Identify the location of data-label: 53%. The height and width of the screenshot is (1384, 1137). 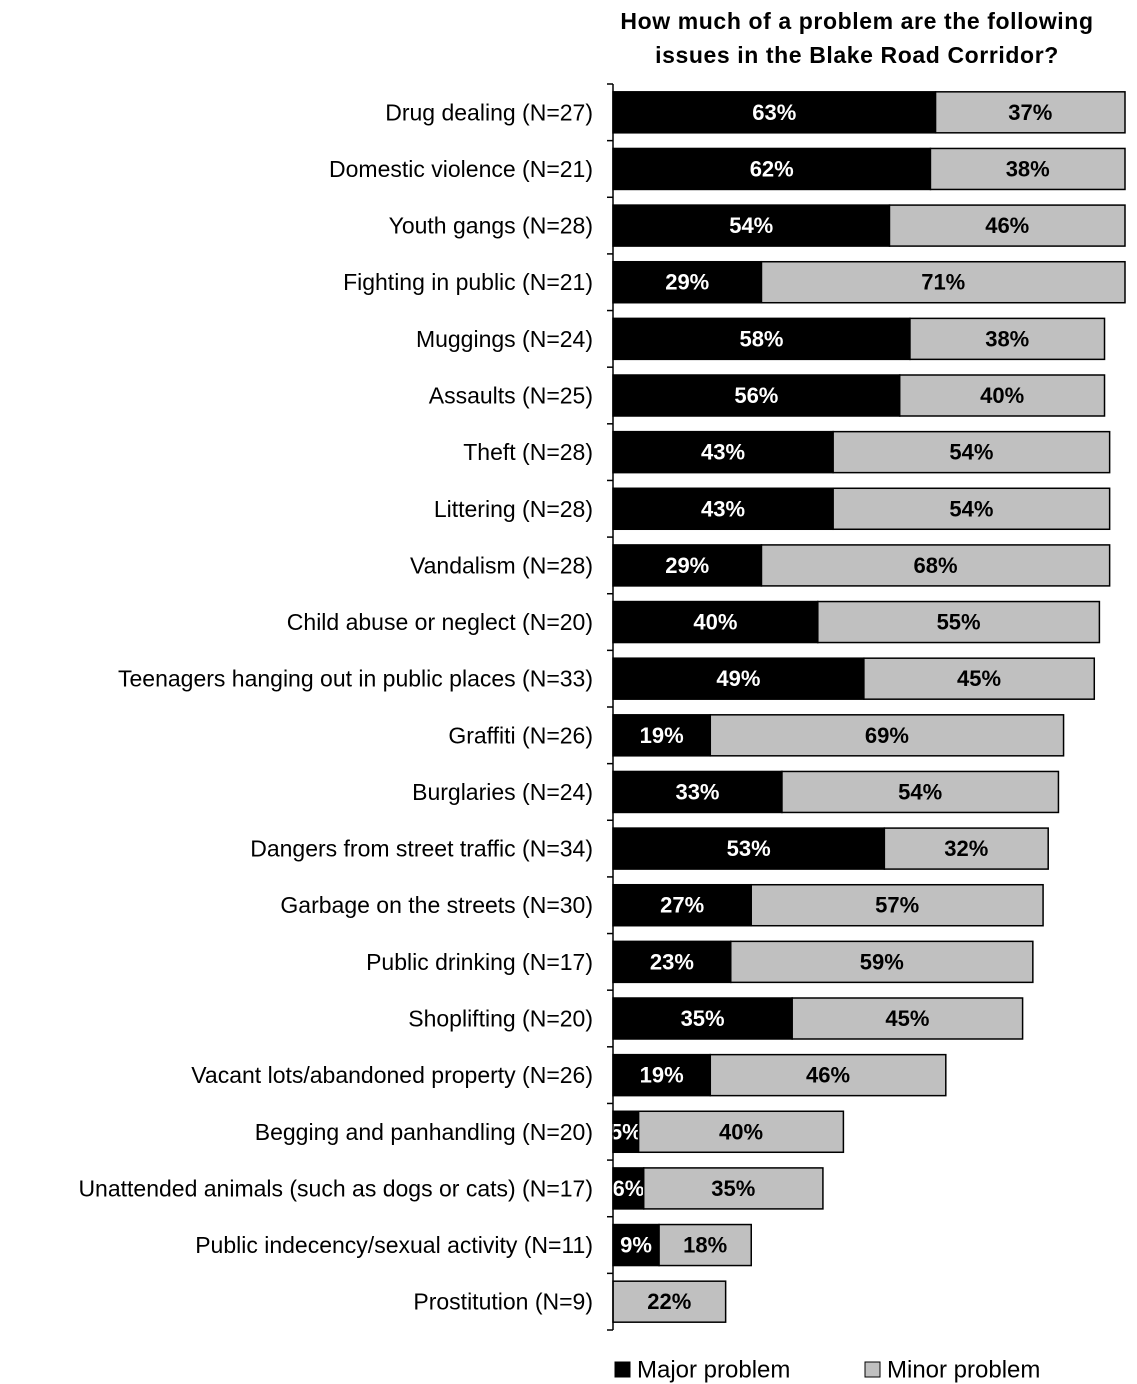
(749, 848).